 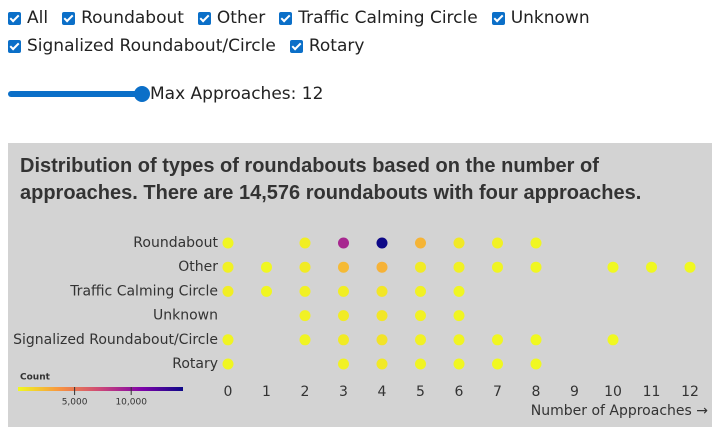 What do you see at coordinates (175, 243) in the screenshot?
I see `row-label: Roundabout` at bounding box center [175, 243].